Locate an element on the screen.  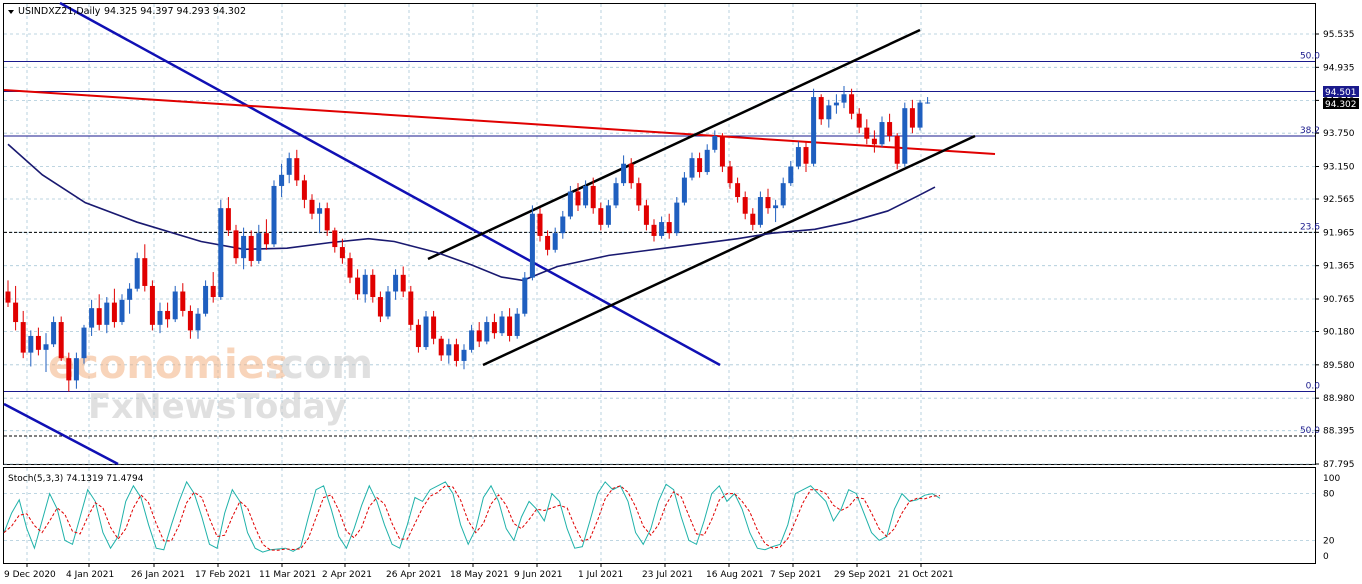
y-tick-label: 90.765 is located at coordinates (1339, 300).